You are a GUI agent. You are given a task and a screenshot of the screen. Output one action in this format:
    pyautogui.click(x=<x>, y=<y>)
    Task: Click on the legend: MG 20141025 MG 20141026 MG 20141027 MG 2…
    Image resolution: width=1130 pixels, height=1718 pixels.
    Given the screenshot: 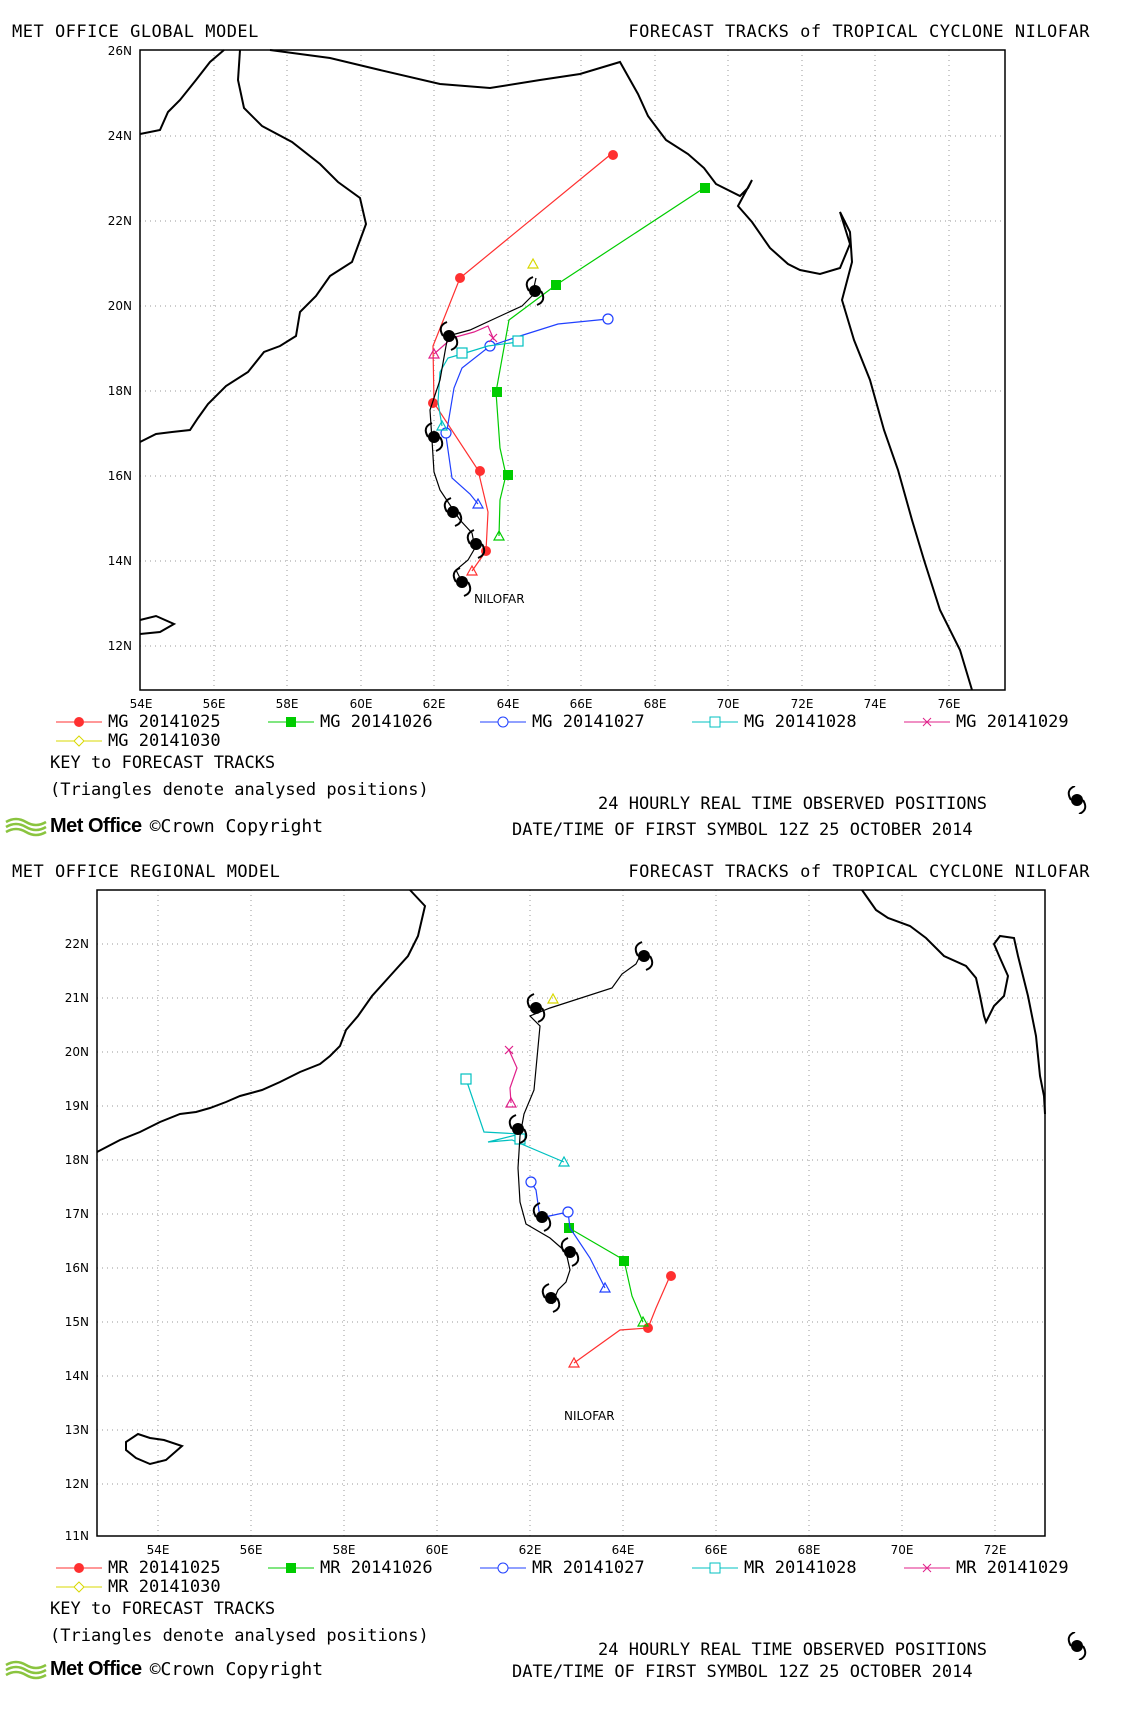 What is the action you would take?
    pyautogui.click(x=565, y=792)
    